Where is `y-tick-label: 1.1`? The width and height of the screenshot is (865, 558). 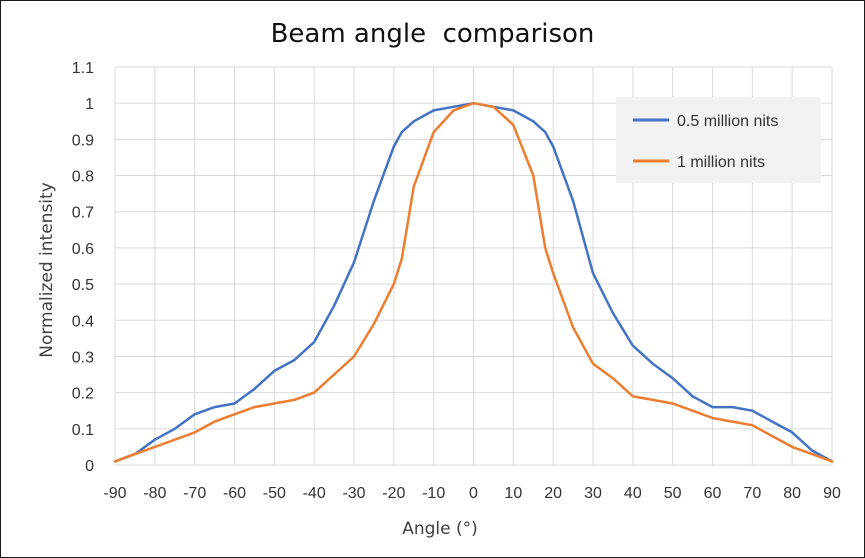
y-tick-label: 1.1 is located at coordinates (83, 68).